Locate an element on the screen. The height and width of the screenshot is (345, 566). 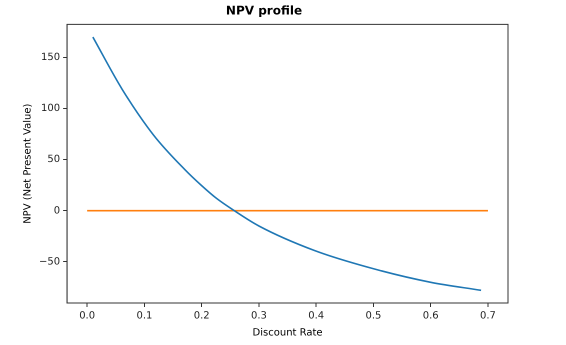
x-axis-title: Discount Rate is located at coordinates (287, 333).